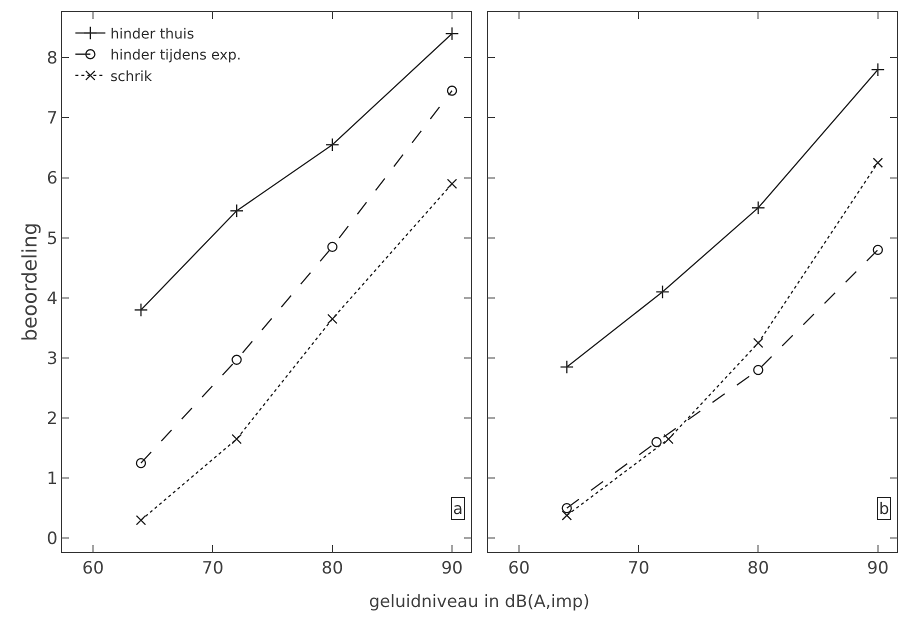 The image size is (905, 627). Describe the element at coordinates (176, 56) in the screenshot. I see `legend-label: hinder tijdens exp.` at that location.